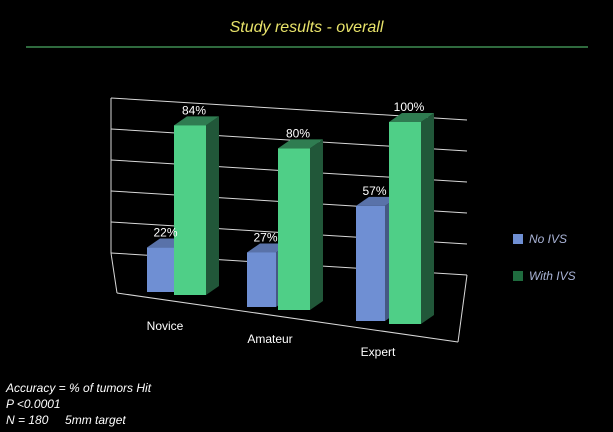 The width and height of the screenshot is (613, 432). I want to click on chart-legend: No IVS With IVS, so click(544, 269).